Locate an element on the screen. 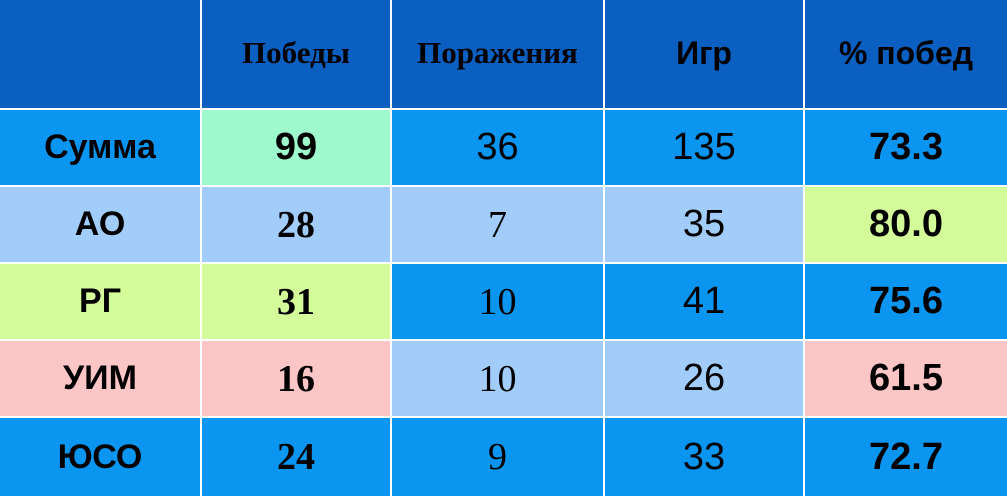  games-cell: 35 is located at coordinates (705, 225).